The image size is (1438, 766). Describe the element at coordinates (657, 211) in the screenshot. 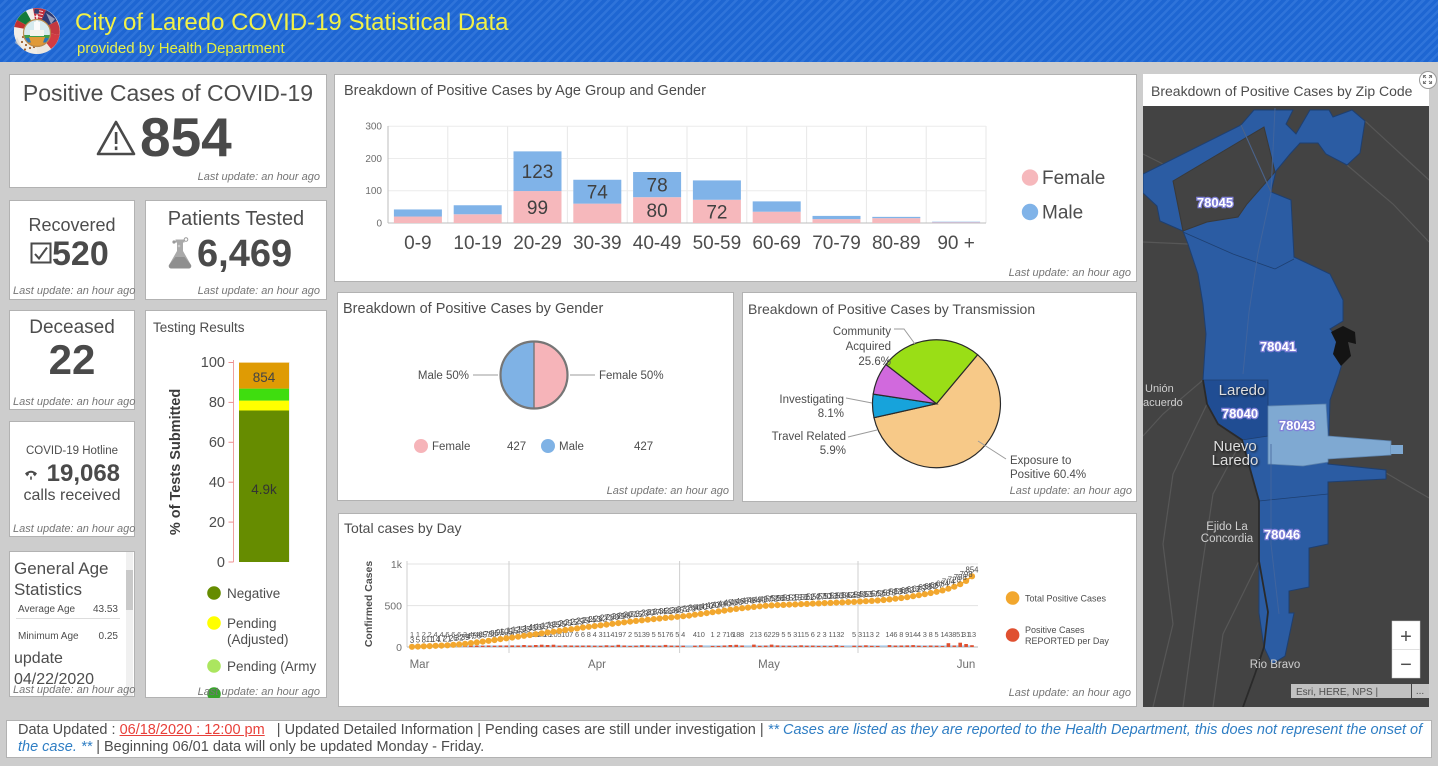

I see `svg-text: 80` at that location.